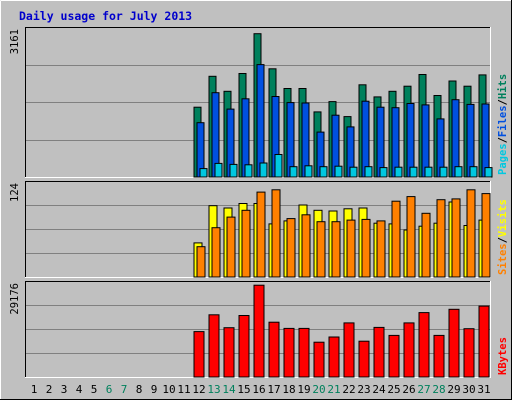 The image size is (512, 400). Describe the element at coordinates (34, 389) in the screenshot. I see `x-tick-label: 1` at that location.